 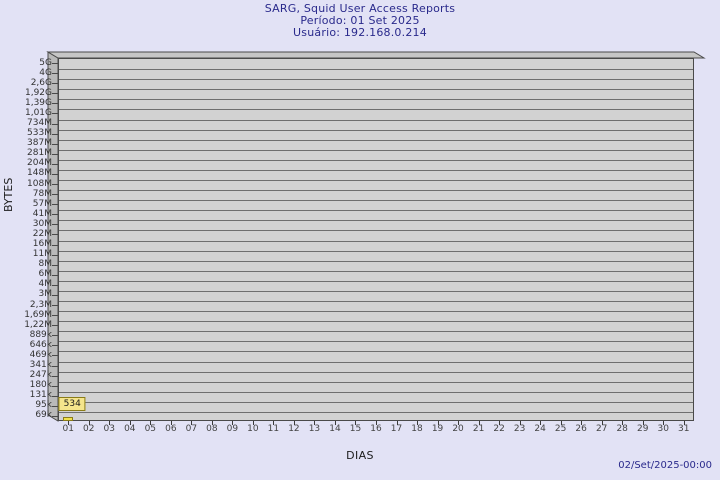 What do you see at coordinates (45, 294) in the screenshot?
I see `y-tick-label: 3M` at bounding box center [45, 294].